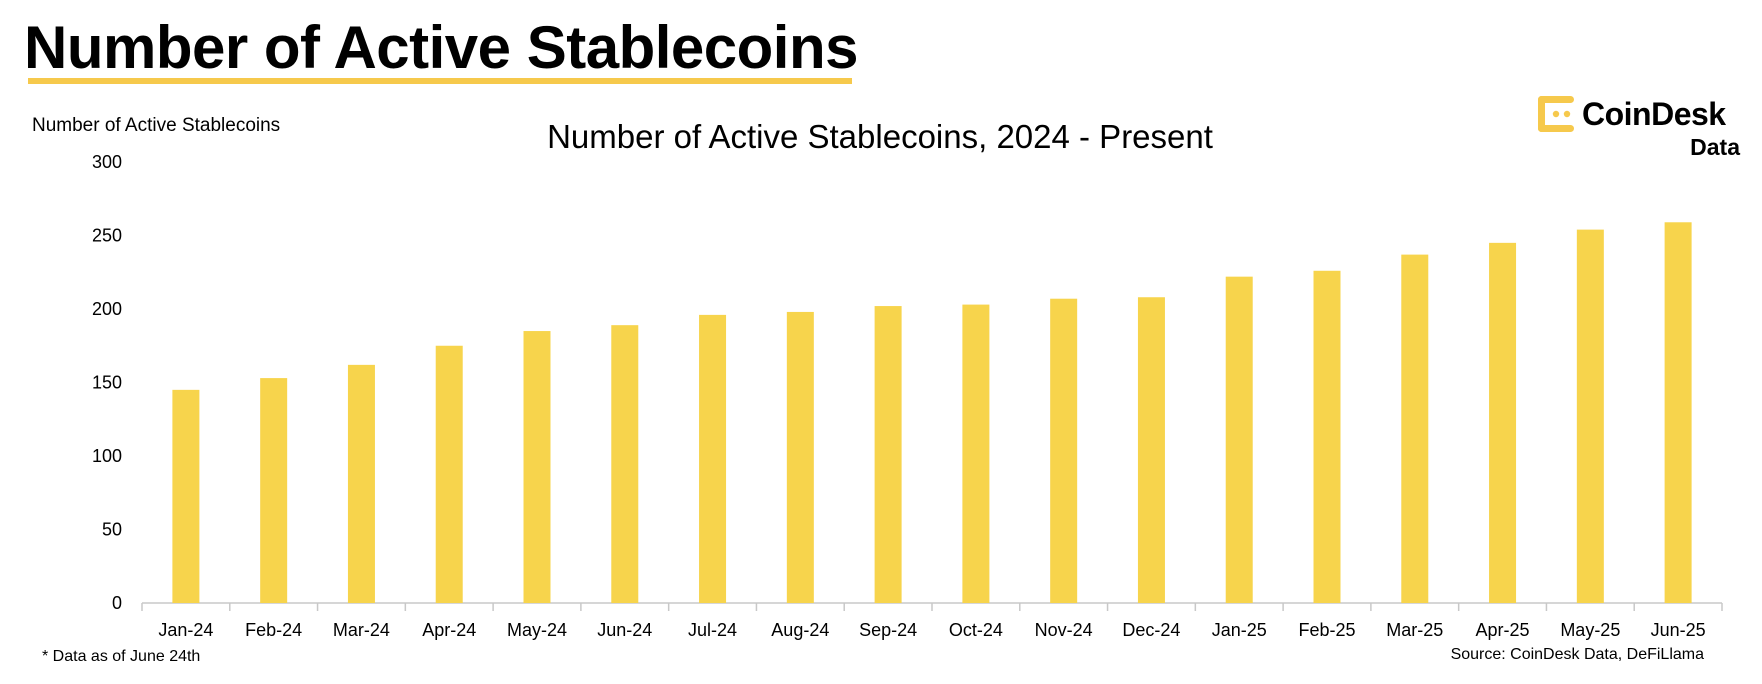 The height and width of the screenshot is (684, 1762). What do you see at coordinates (107, 309) in the screenshot?
I see `y-tick-label: 200` at bounding box center [107, 309].